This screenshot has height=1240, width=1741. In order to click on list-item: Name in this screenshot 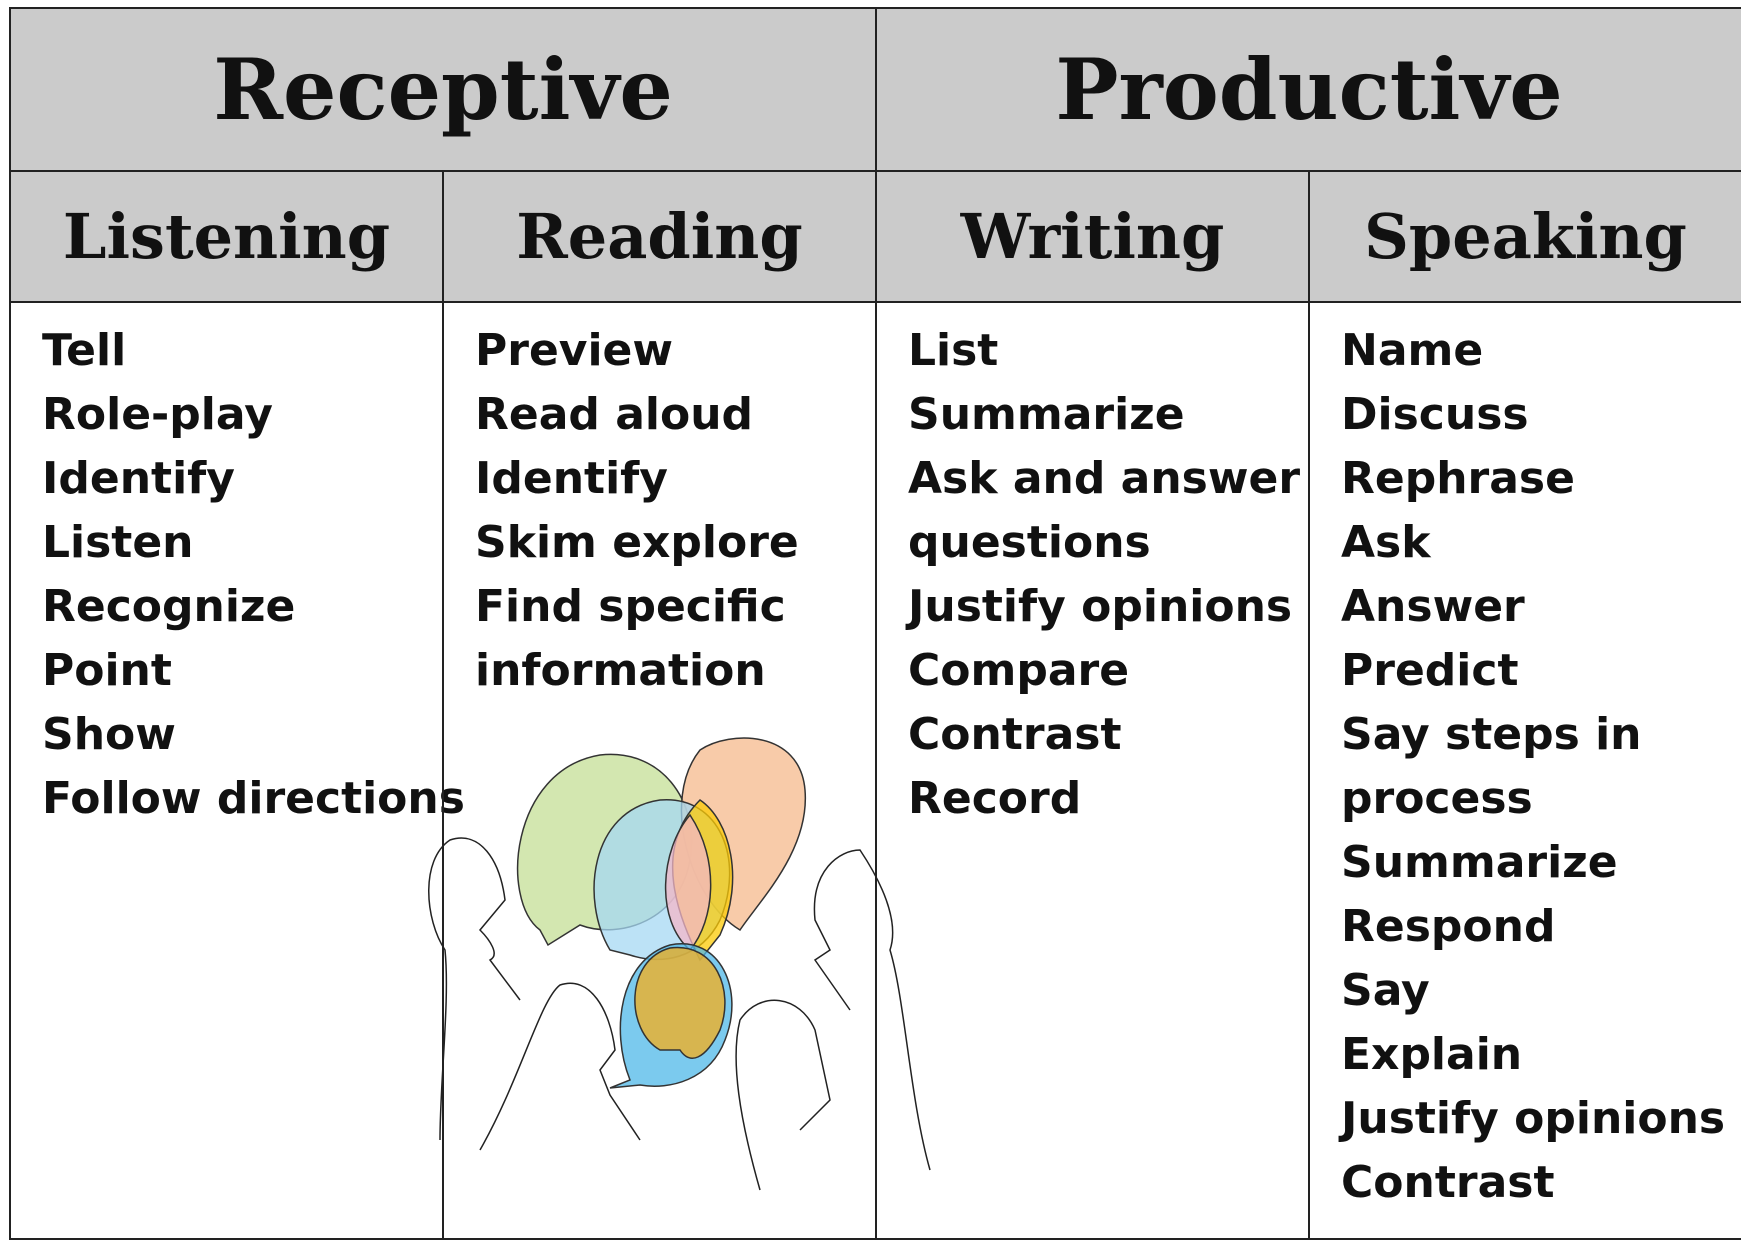, I will do `click(1412, 350)`.